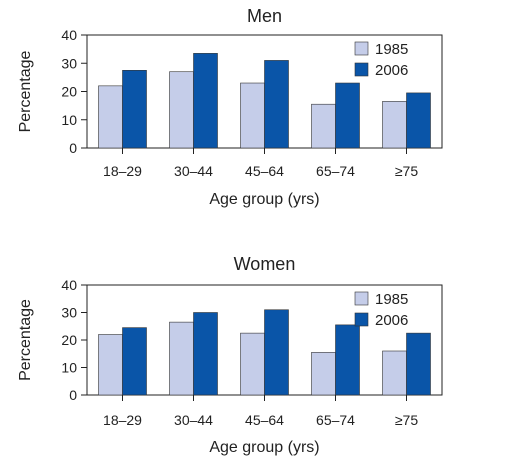  Describe the element at coordinates (361, 319) in the screenshot. I see `chart-1-legend-swatch-2006` at that location.